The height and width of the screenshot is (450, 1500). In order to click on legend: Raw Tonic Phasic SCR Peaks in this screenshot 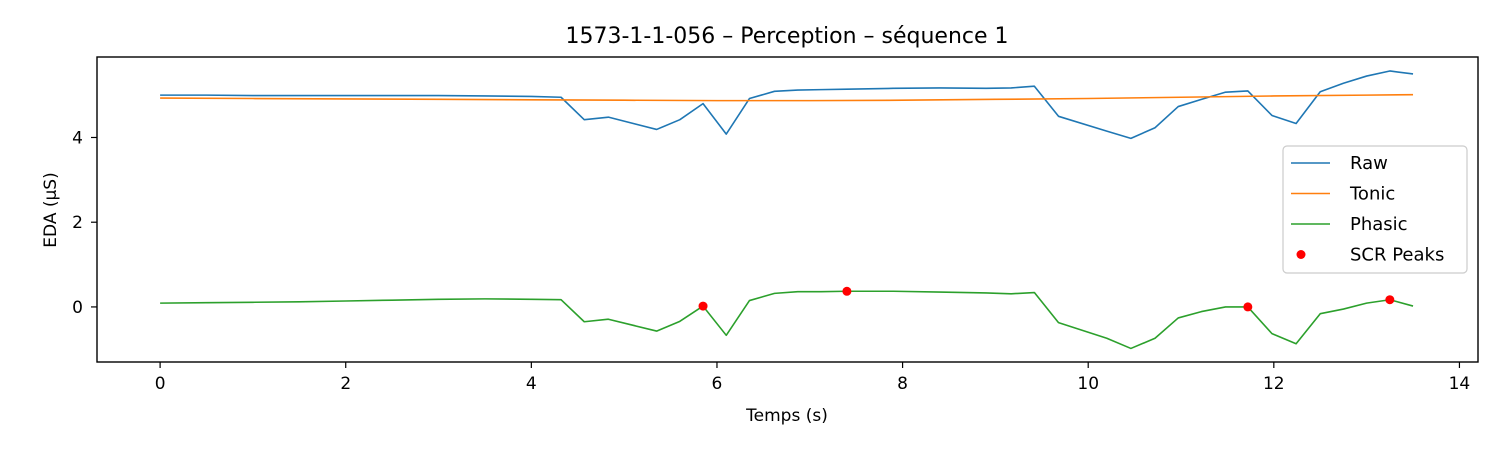, I will do `click(1375, 209)`.